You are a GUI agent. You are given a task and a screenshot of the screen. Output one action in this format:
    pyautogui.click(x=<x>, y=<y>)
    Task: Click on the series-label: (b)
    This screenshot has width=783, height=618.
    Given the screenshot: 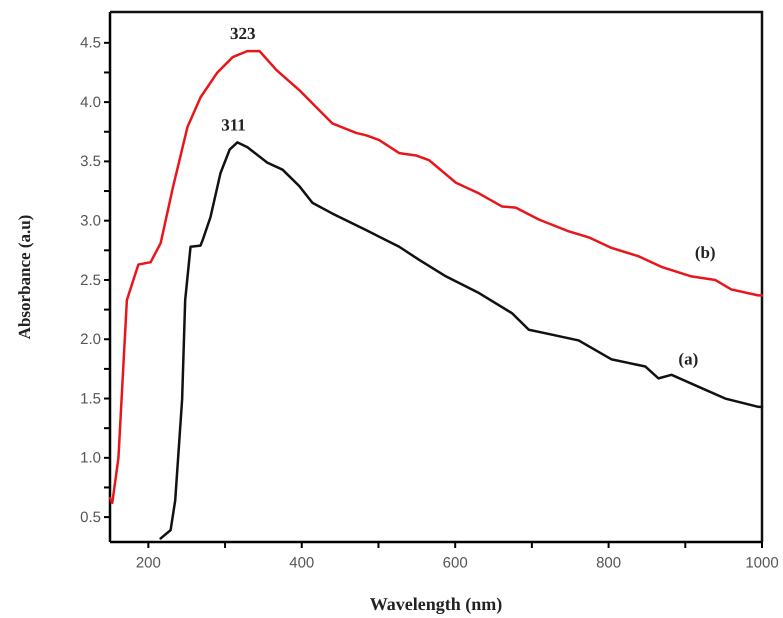 What is the action you would take?
    pyautogui.click(x=705, y=252)
    